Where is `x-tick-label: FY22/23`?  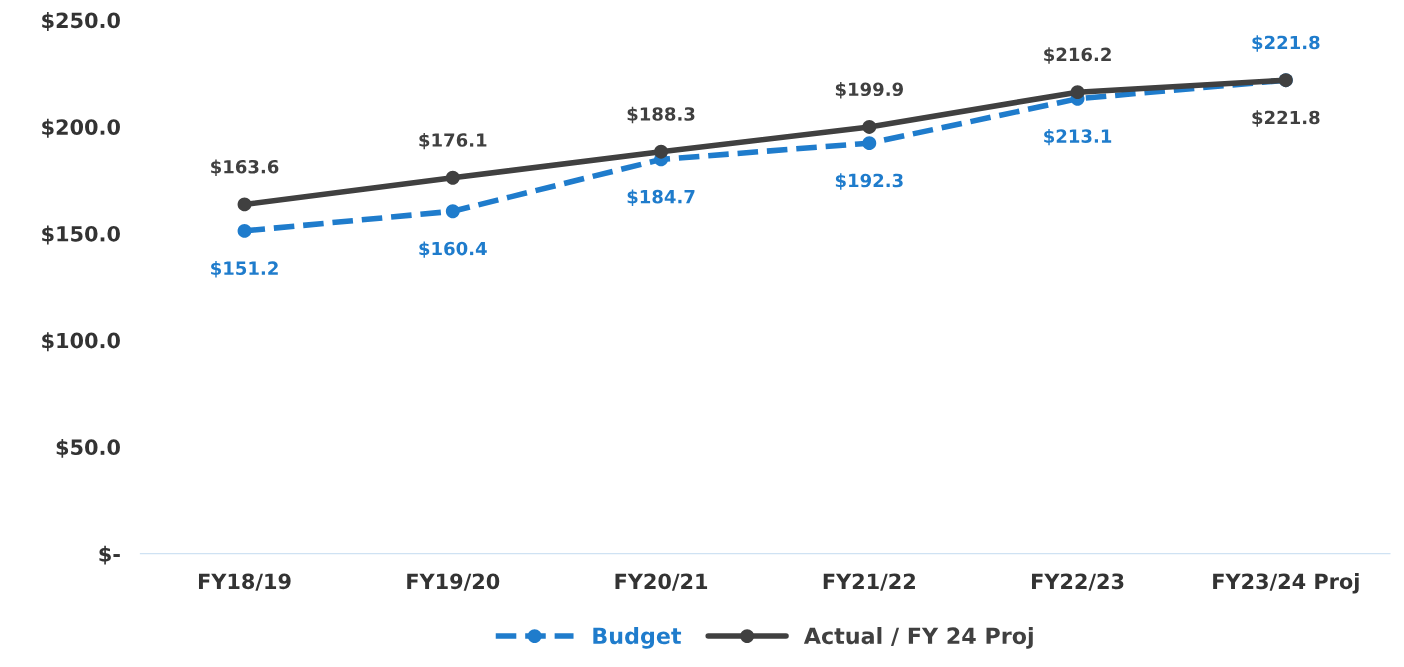 x-tick-label: FY22/23 is located at coordinates (1078, 582).